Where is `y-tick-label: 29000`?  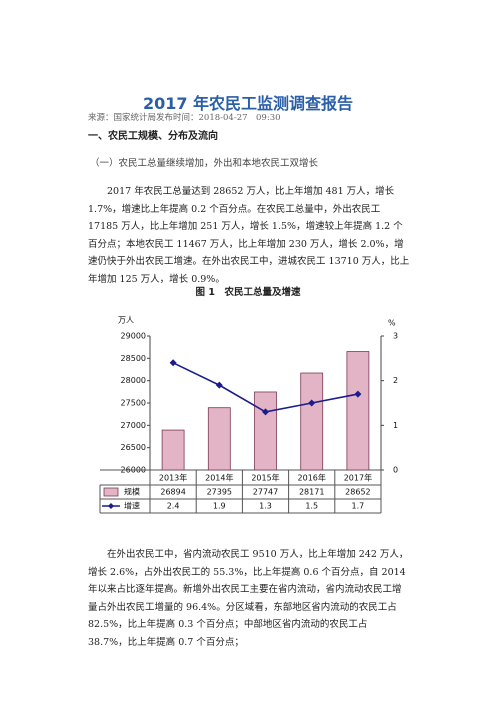 y-tick-label: 29000 is located at coordinates (133, 336).